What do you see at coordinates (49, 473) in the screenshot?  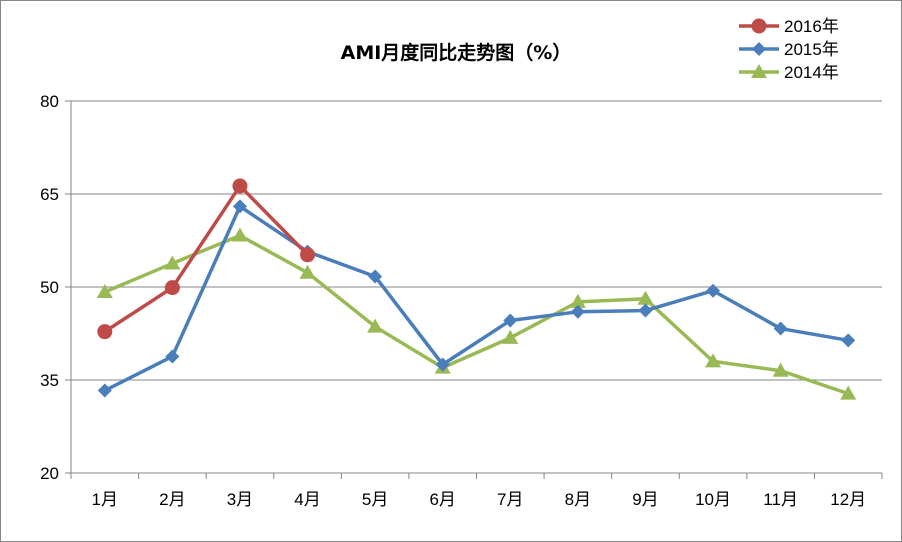 I see `y-tick-label: 20` at bounding box center [49, 473].